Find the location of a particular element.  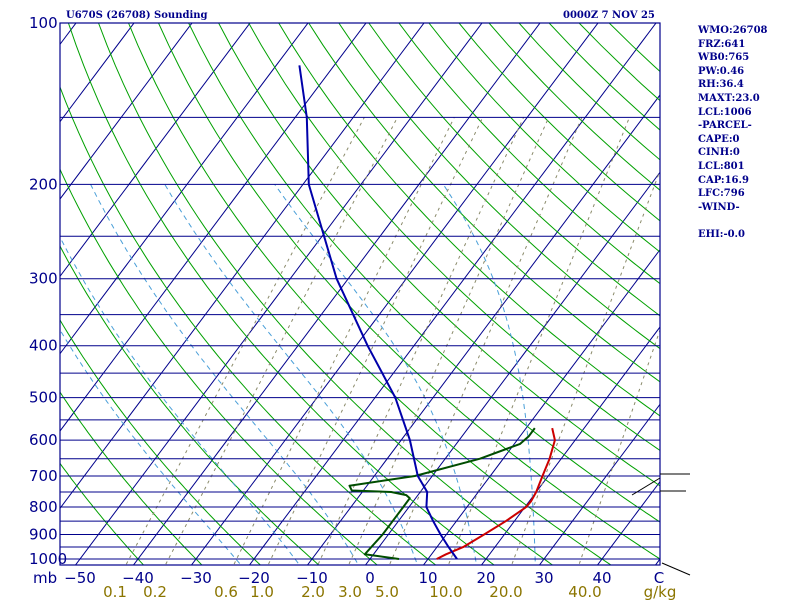

sounding-index-line: LCL:1006 is located at coordinates (725, 112).